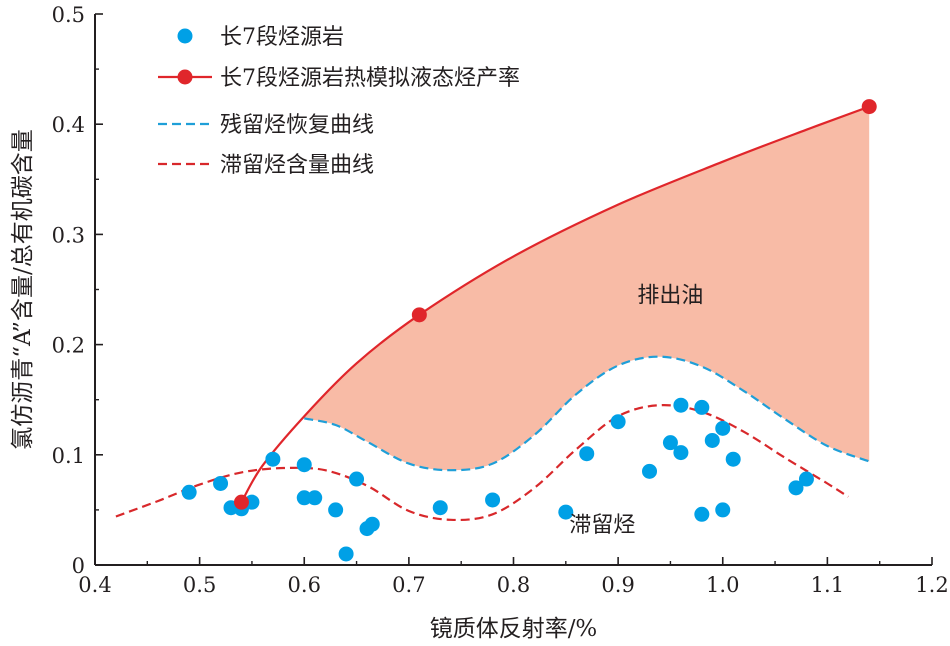 The width and height of the screenshot is (950, 646). I want to click on x-tick-label: 0.5, so click(199, 585).